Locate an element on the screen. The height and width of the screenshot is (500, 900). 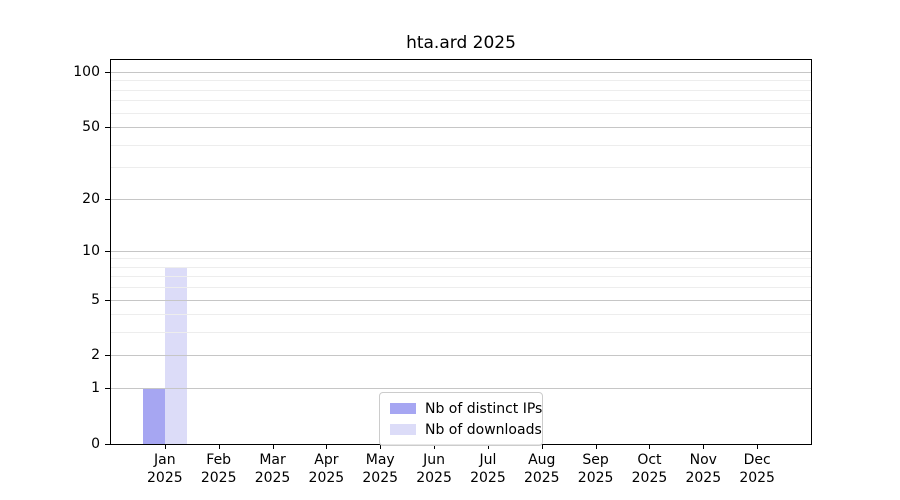
legend-label-downloads: Nb of downloads is located at coordinates (483, 429).